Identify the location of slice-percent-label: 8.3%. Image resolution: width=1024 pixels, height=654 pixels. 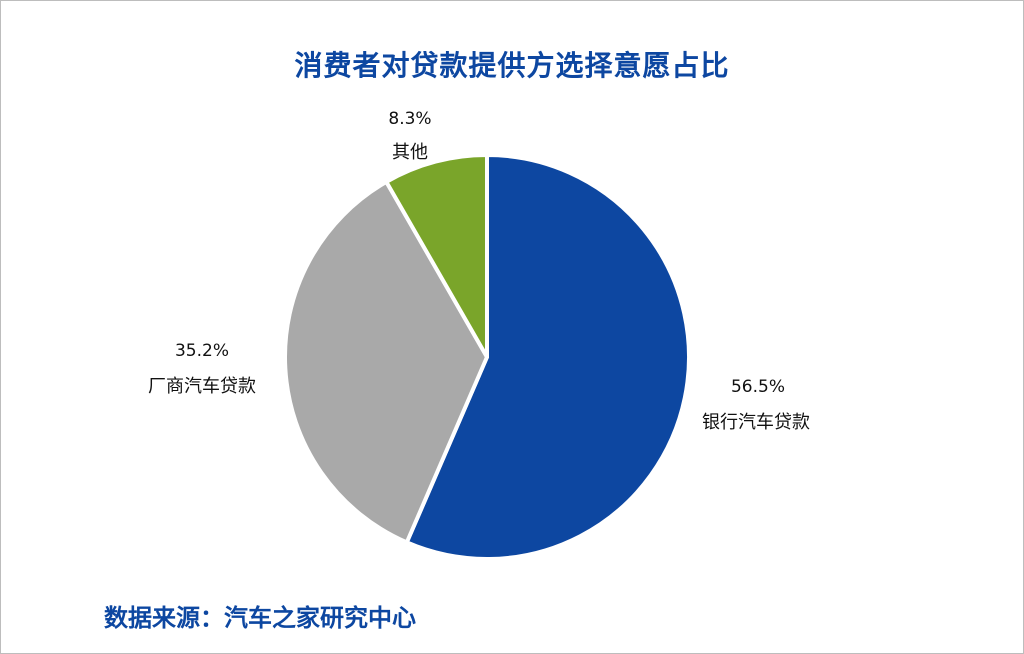
(409, 119).